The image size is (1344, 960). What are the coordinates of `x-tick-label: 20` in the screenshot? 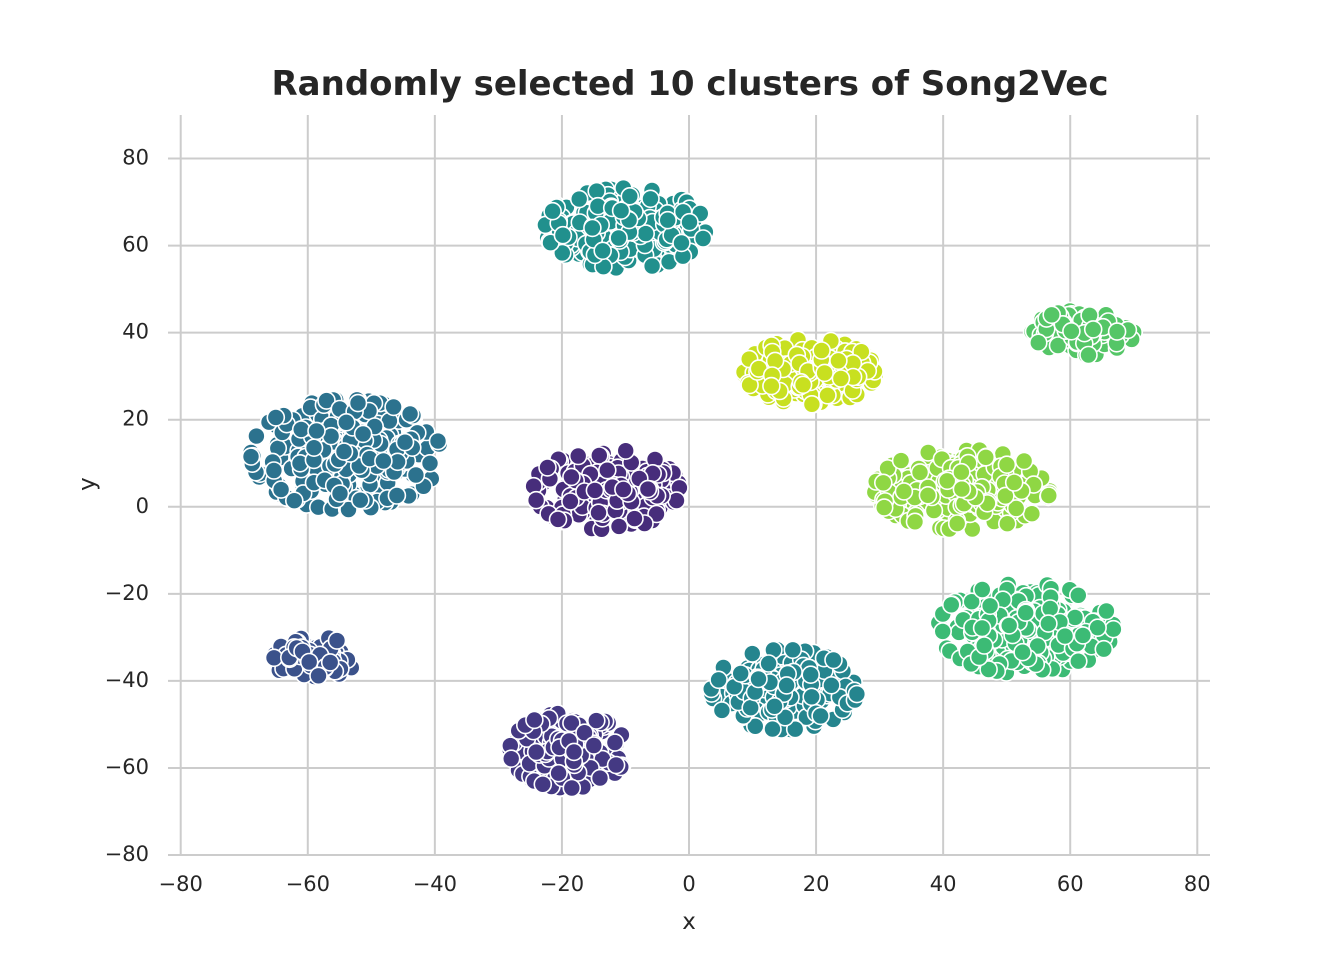 It's located at (816, 884).